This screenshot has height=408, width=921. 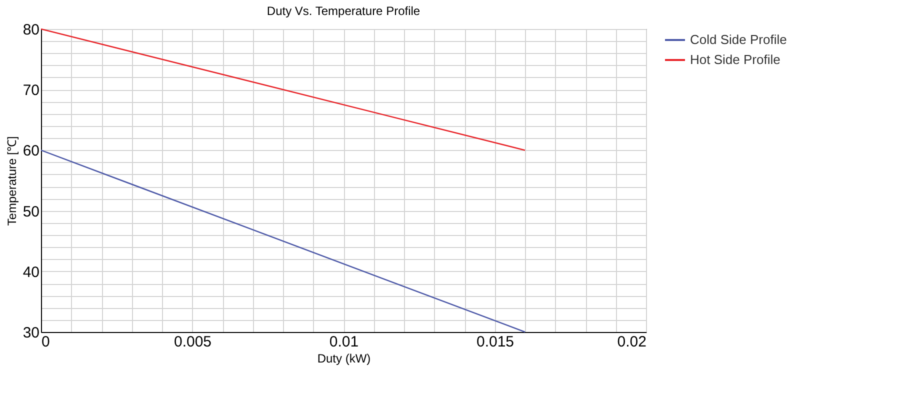 What do you see at coordinates (31, 211) in the screenshot?
I see `y-tick-label: 50` at bounding box center [31, 211].